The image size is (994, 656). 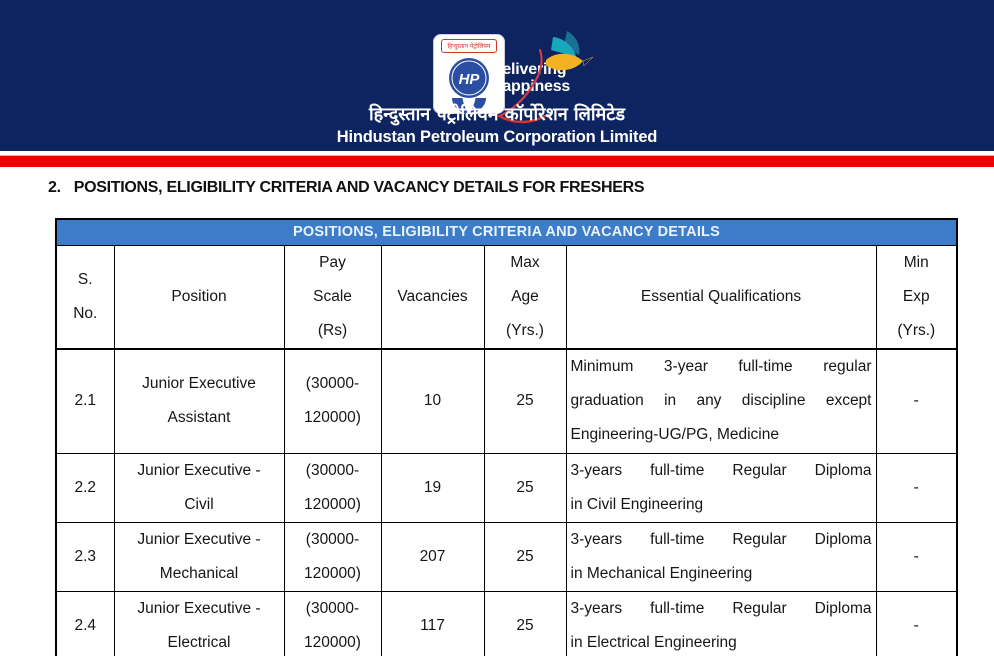 What do you see at coordinates (199, 557) in the screenshot?
I see `cell-position: Junior Executive - Mechanical` at bounding box center [199, 557].